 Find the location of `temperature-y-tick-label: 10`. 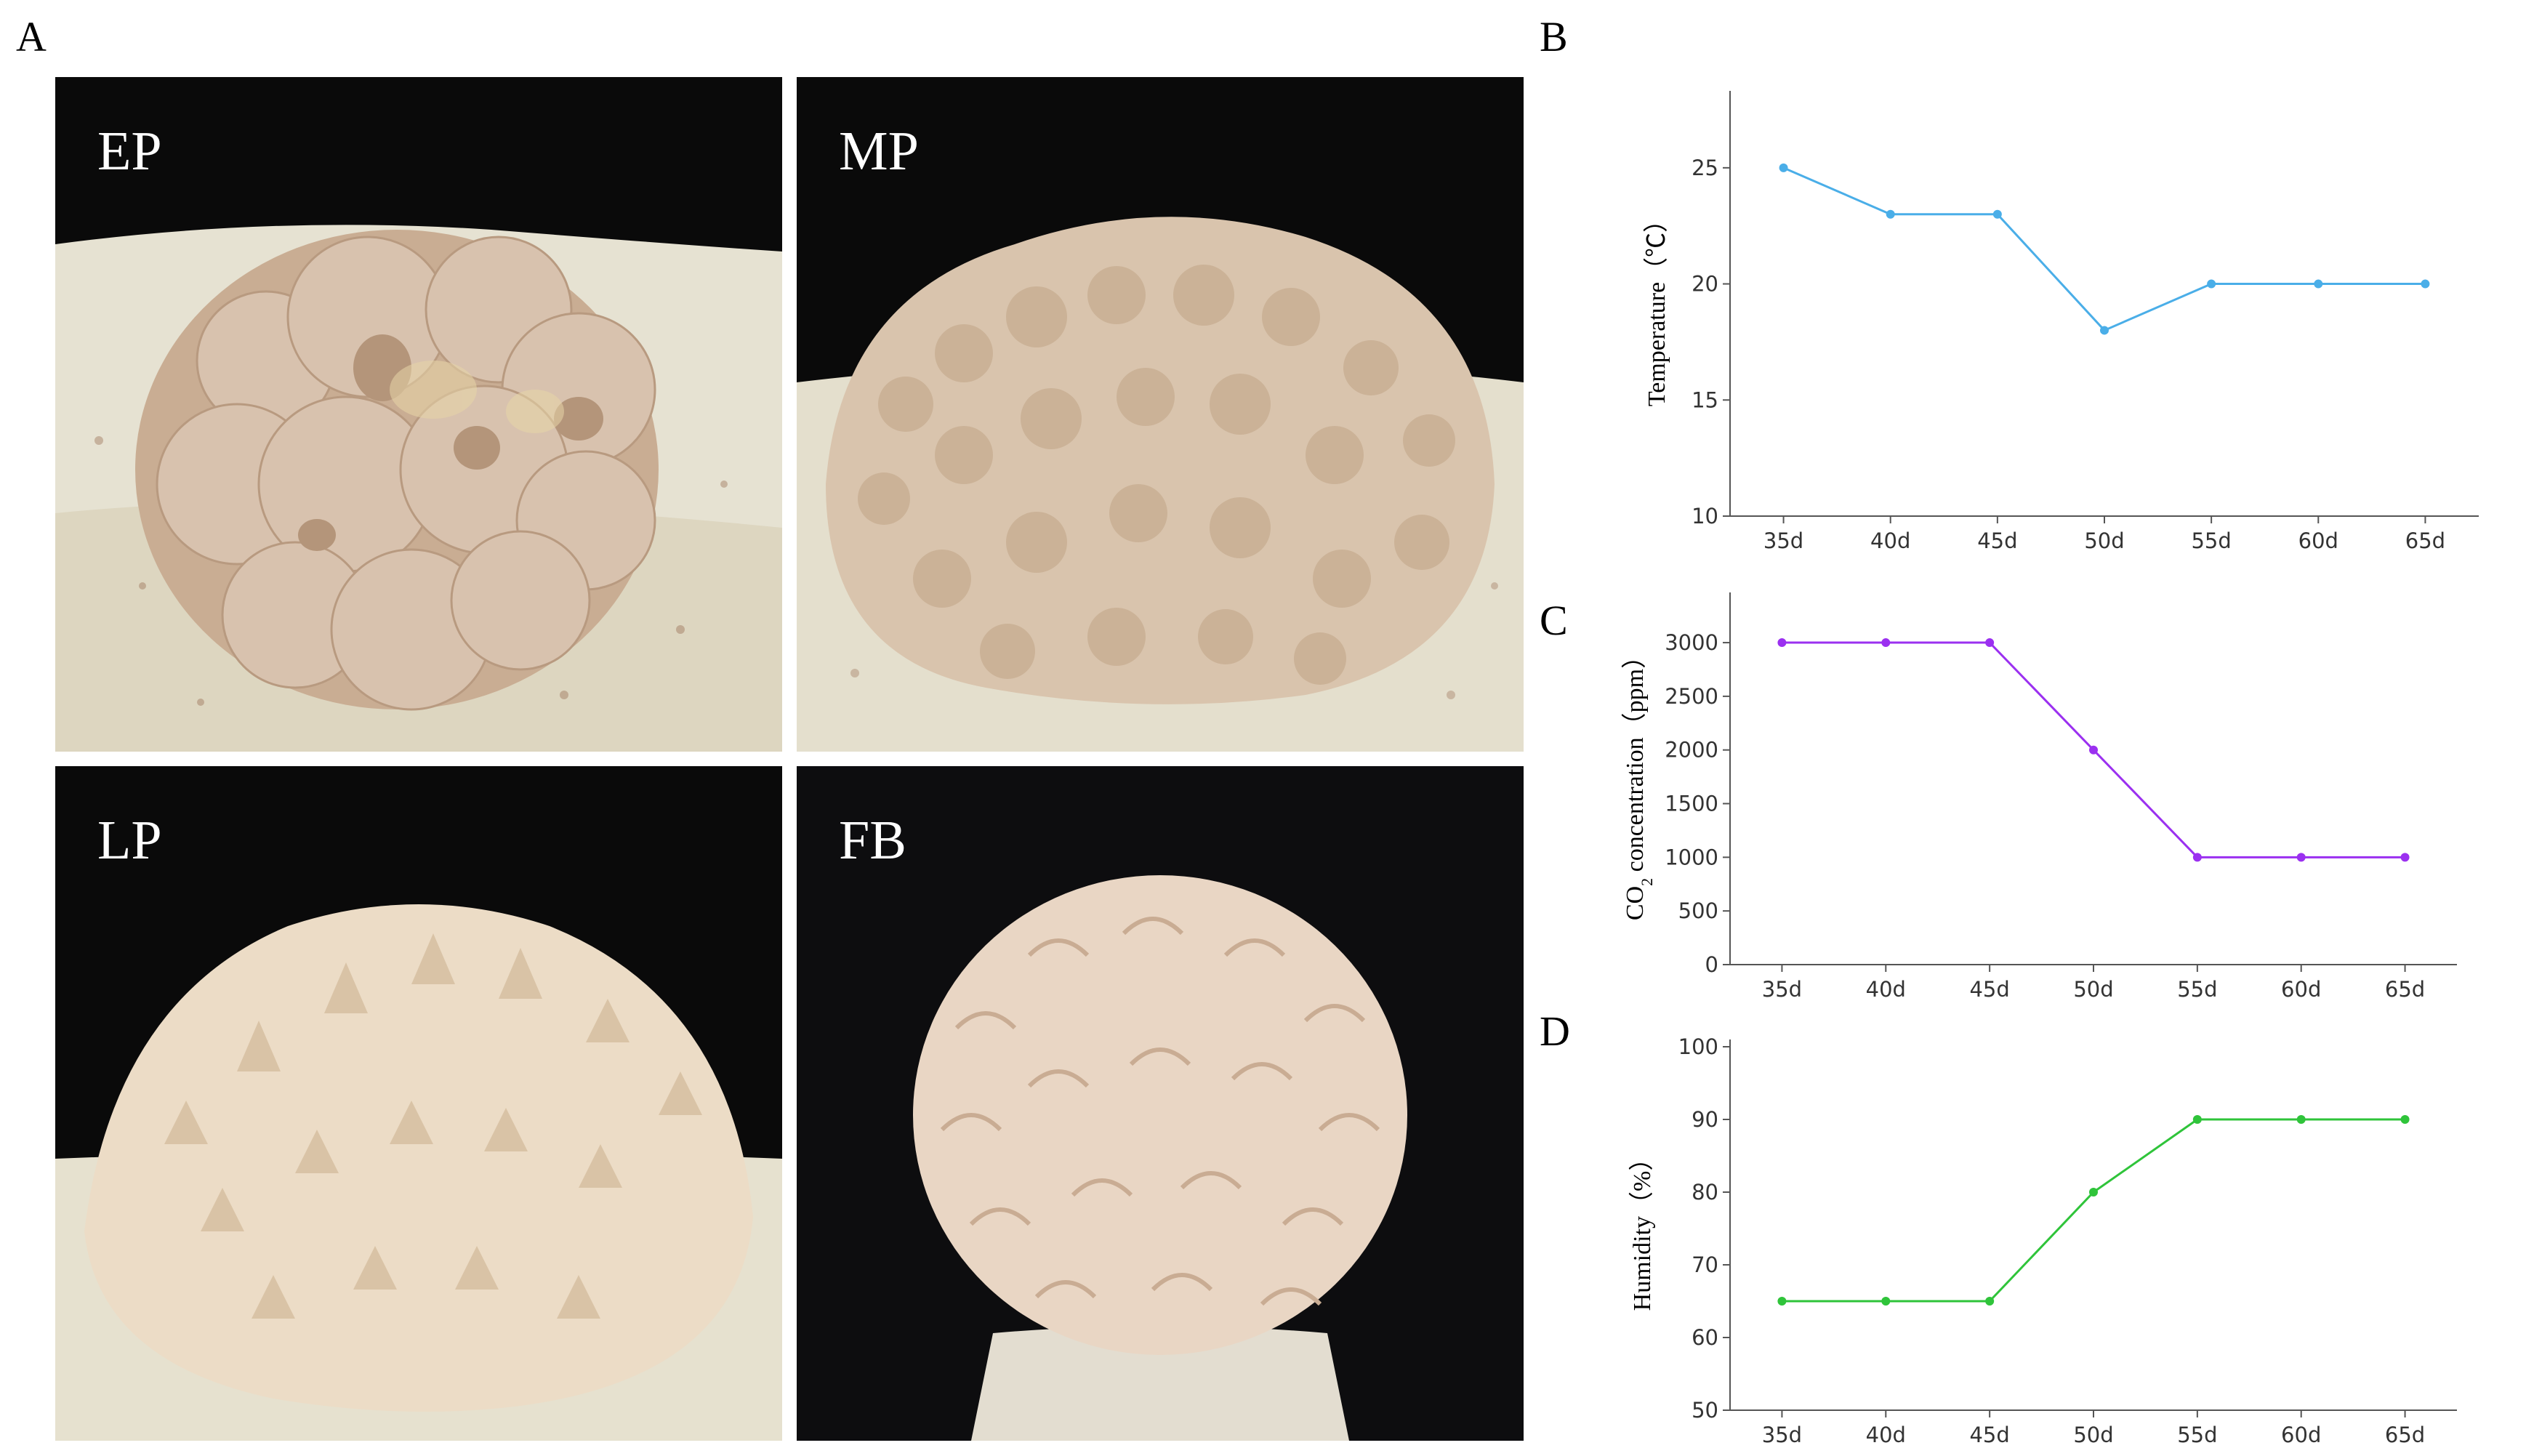

temperature-y-tick-label: 10 is located at coordinates (1705, 516).